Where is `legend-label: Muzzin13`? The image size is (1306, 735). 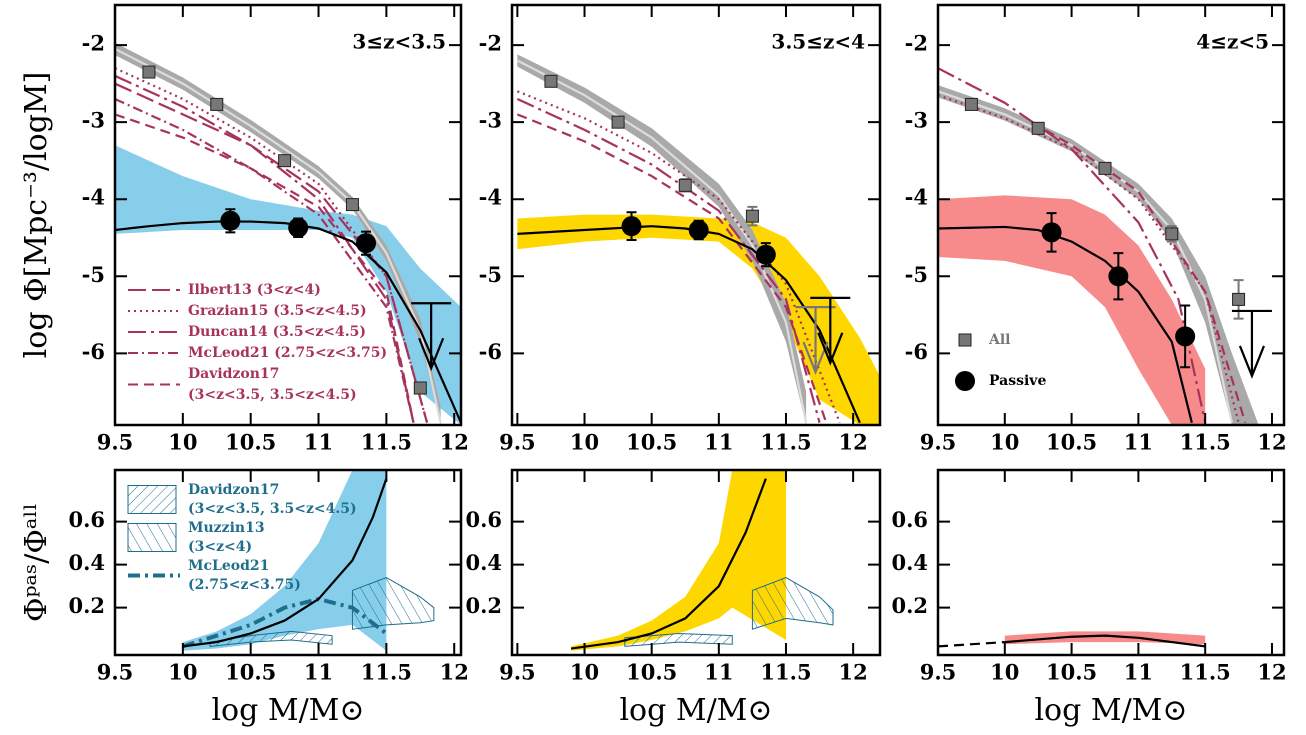
legend-label: Muzzin13 is located at coordinates (226, 528).